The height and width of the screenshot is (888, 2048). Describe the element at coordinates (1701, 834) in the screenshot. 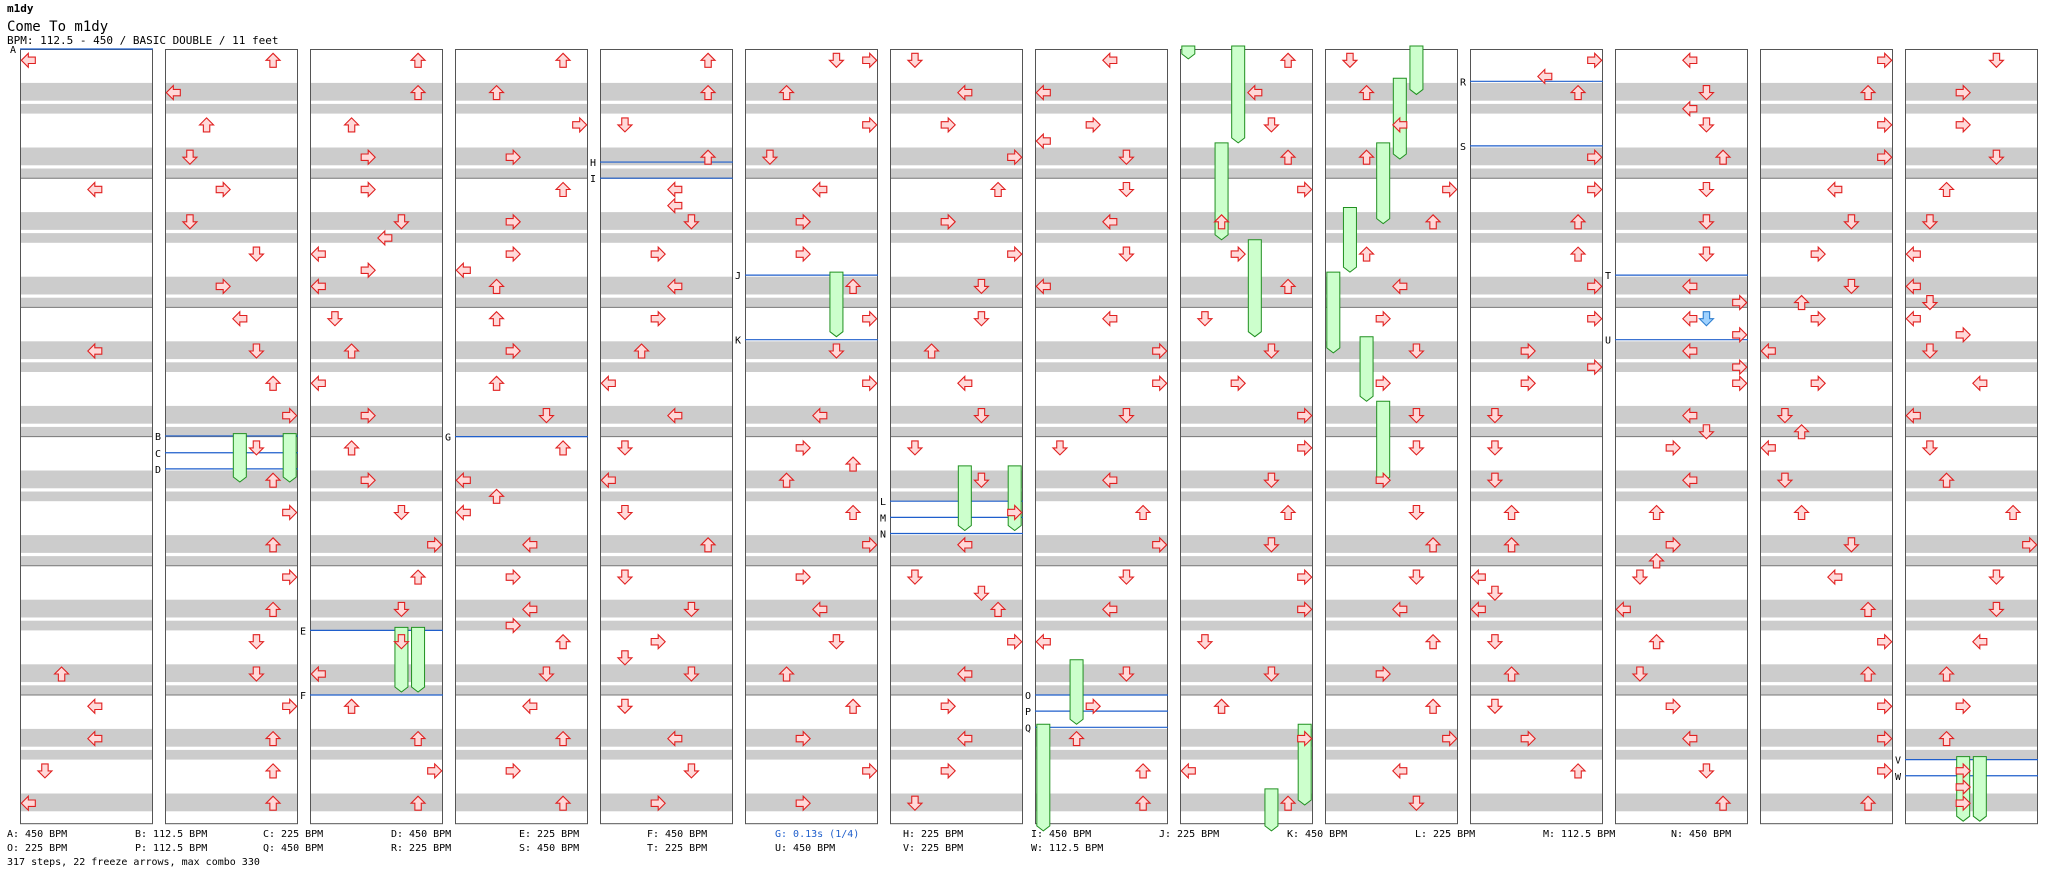

I see `legend-entry: N: 450 BPM` at that location.